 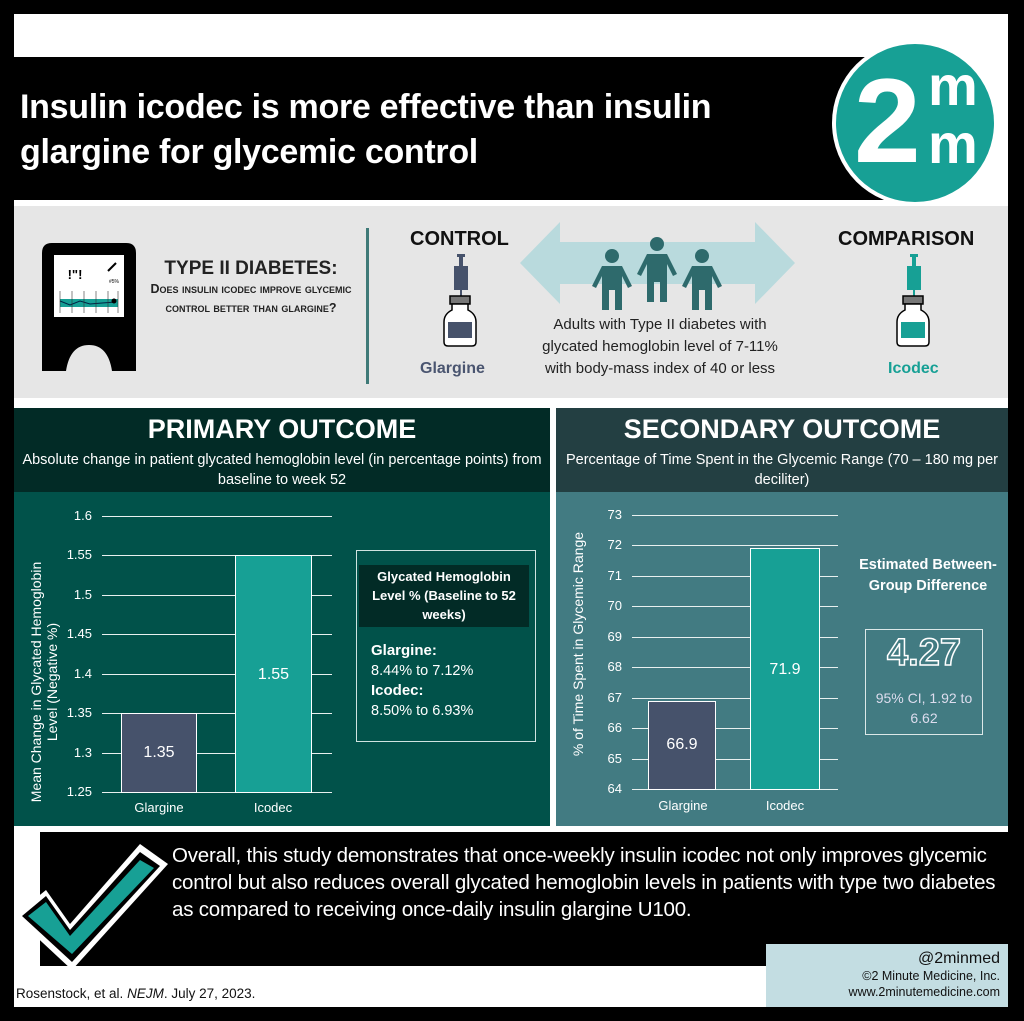 I want to click on social-handle: @2minmed, so click(x=958, y=958).